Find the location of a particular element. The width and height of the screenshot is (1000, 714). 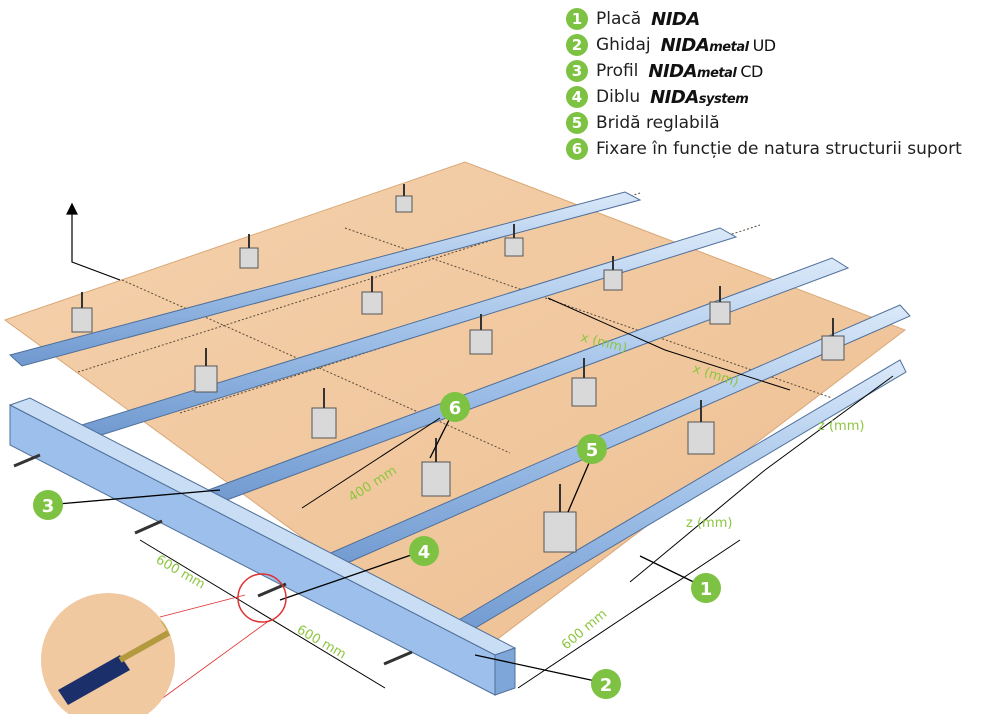

legend-item: 1 Placă NIDA is located at coordinates (781, 19).